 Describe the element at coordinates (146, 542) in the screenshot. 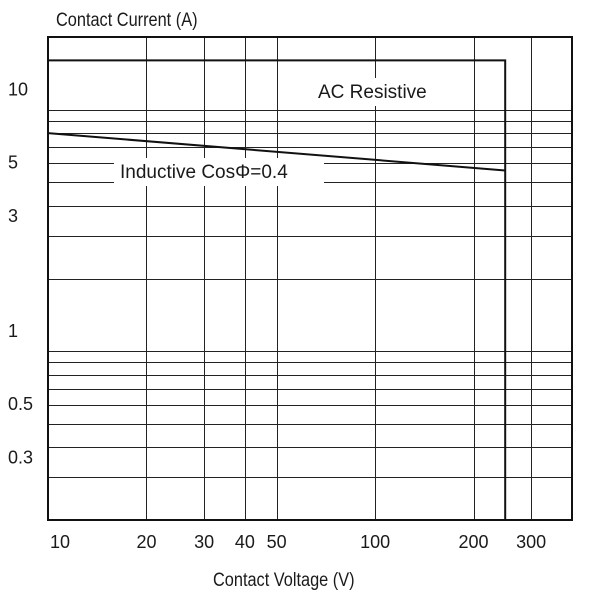

I see `x-tick-label: 20` at that location.